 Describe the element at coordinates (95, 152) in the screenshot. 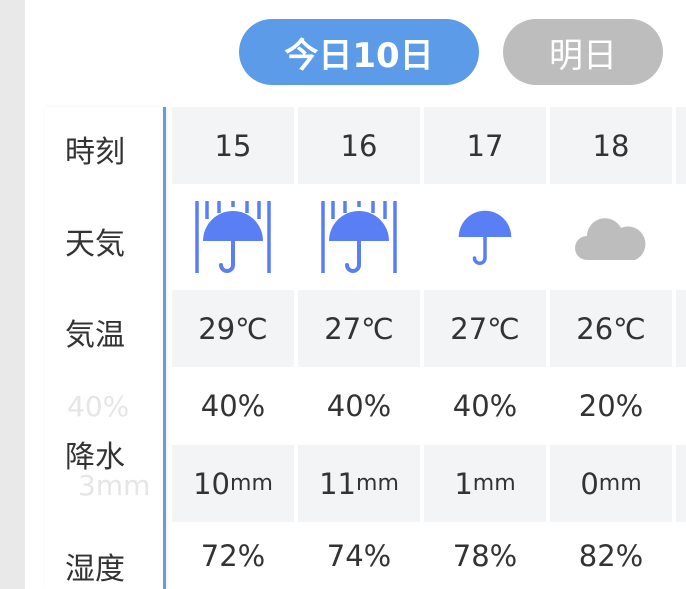

I see `label-time: 時刻` at that location.